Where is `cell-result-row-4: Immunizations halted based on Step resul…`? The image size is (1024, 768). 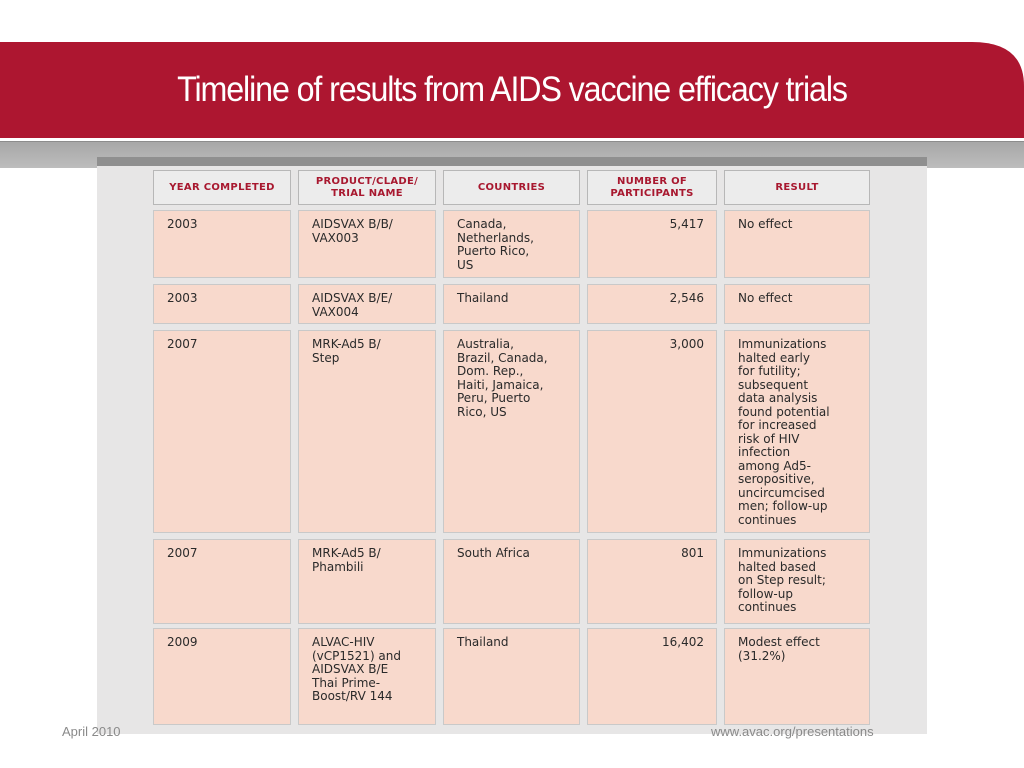 cell-result-row-4: Immunizations halted based on Step resul… is located at coordinates (797, 581).